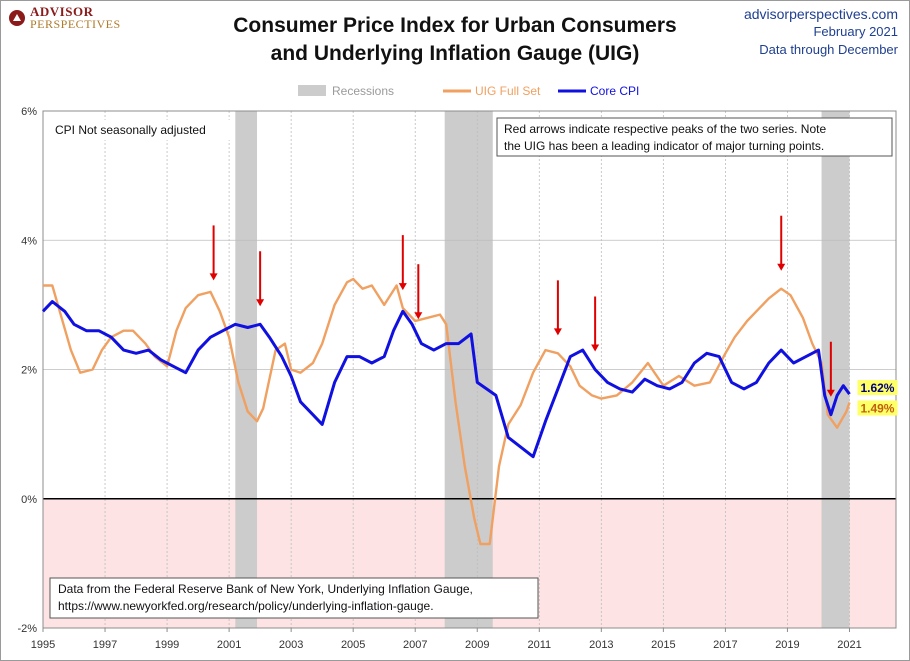 The height and width of the screenshot is (661, 910). Describe the element at coordinates (539, 645) in the screenshot. I see `x-tick-label-8: 2011` at that location.